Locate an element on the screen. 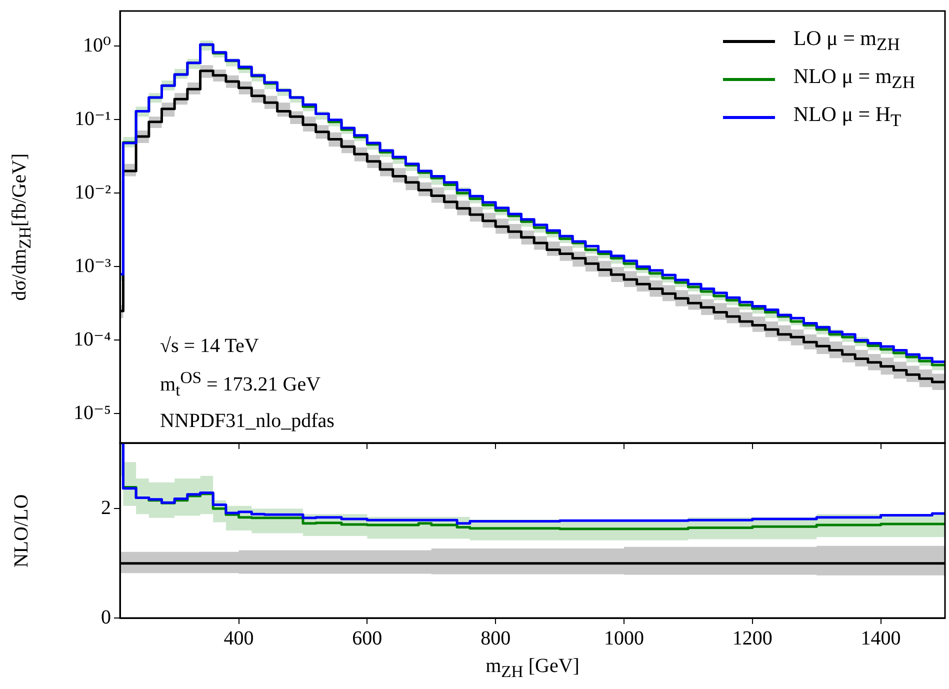 This screenshot has width=949, height=689. x-tick-label: 600 is located at coordinates (367, 638).